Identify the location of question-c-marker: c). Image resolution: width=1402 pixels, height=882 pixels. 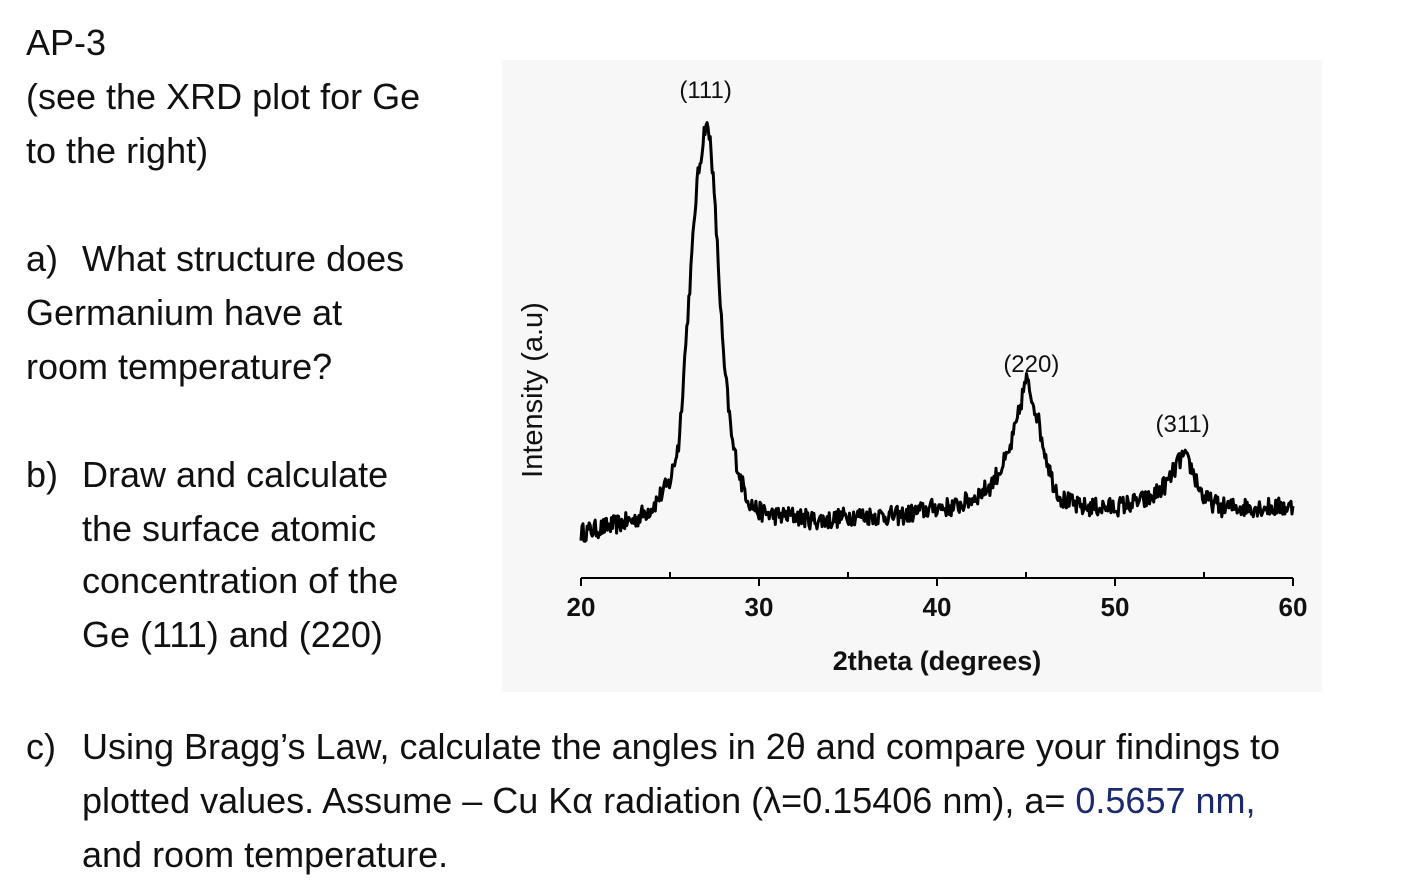
(41, 746).